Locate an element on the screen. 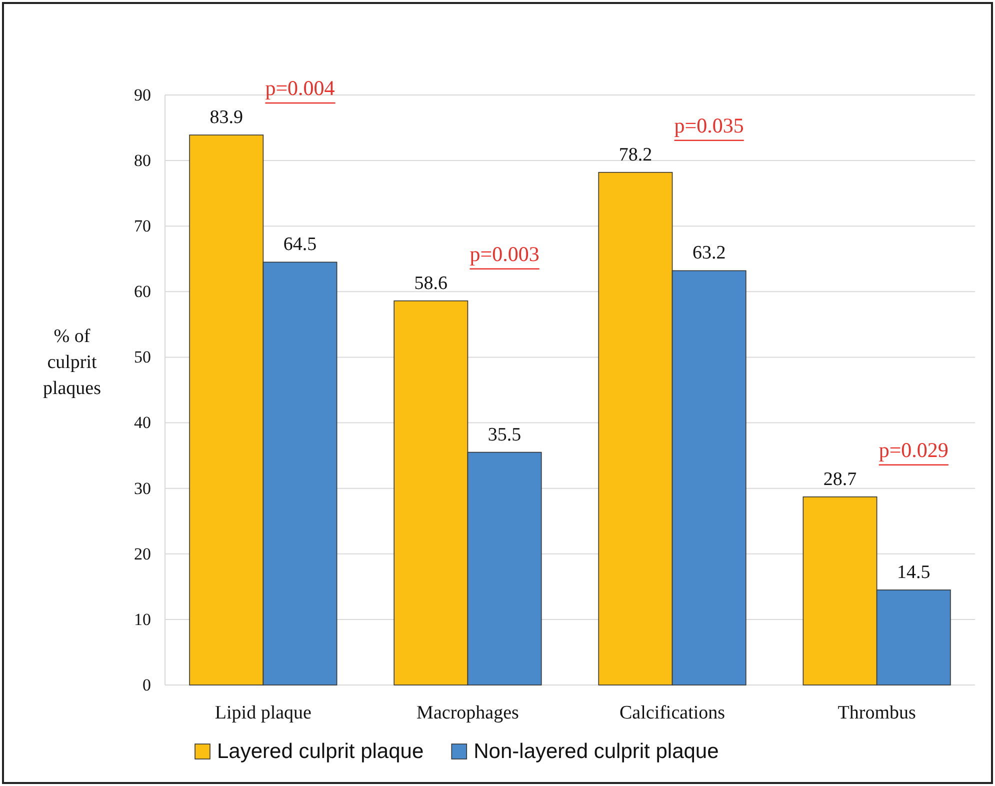  data-label: 83.9 is located at coordinates (226, 117).